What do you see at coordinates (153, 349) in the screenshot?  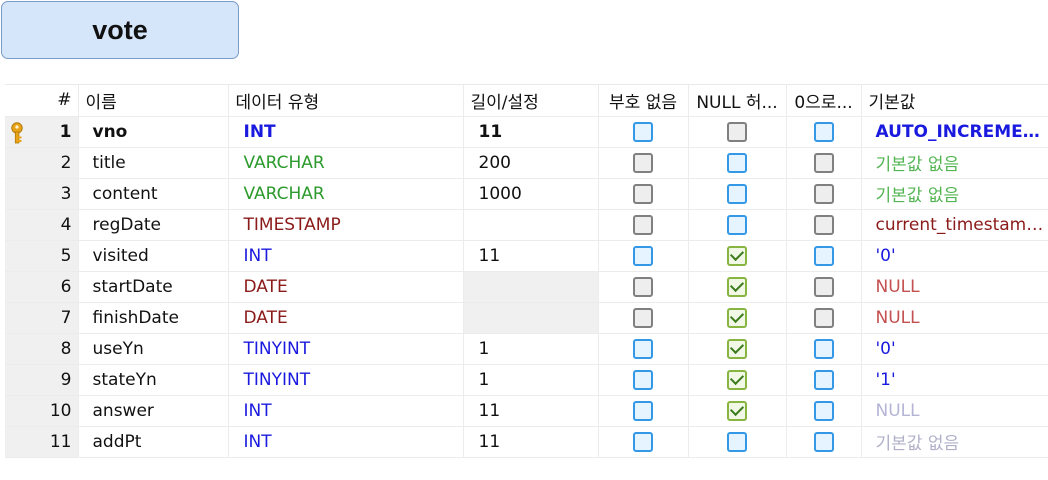 I see `column-name-cell: useYn` at bounding box center [153, 349].